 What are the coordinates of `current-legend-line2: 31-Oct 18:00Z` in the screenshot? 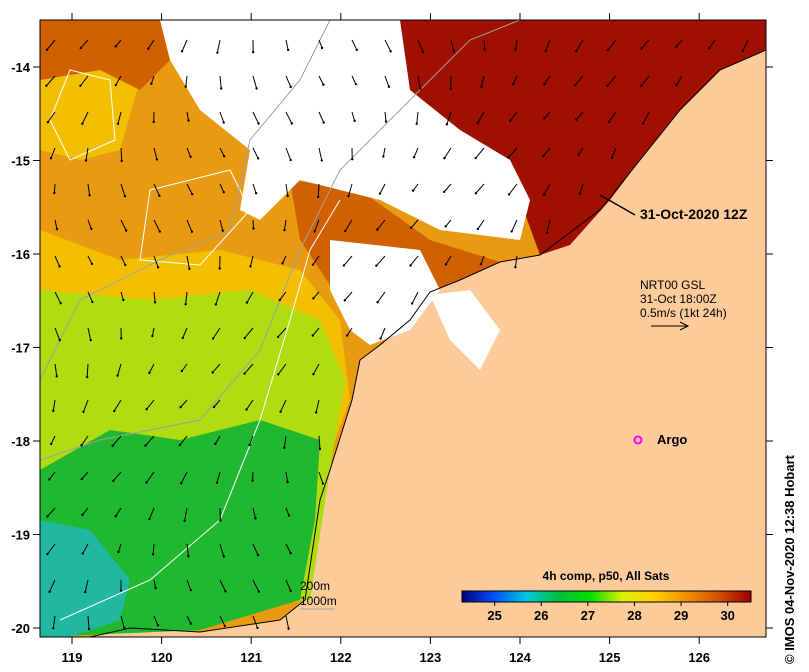 It's located at (678, 299).